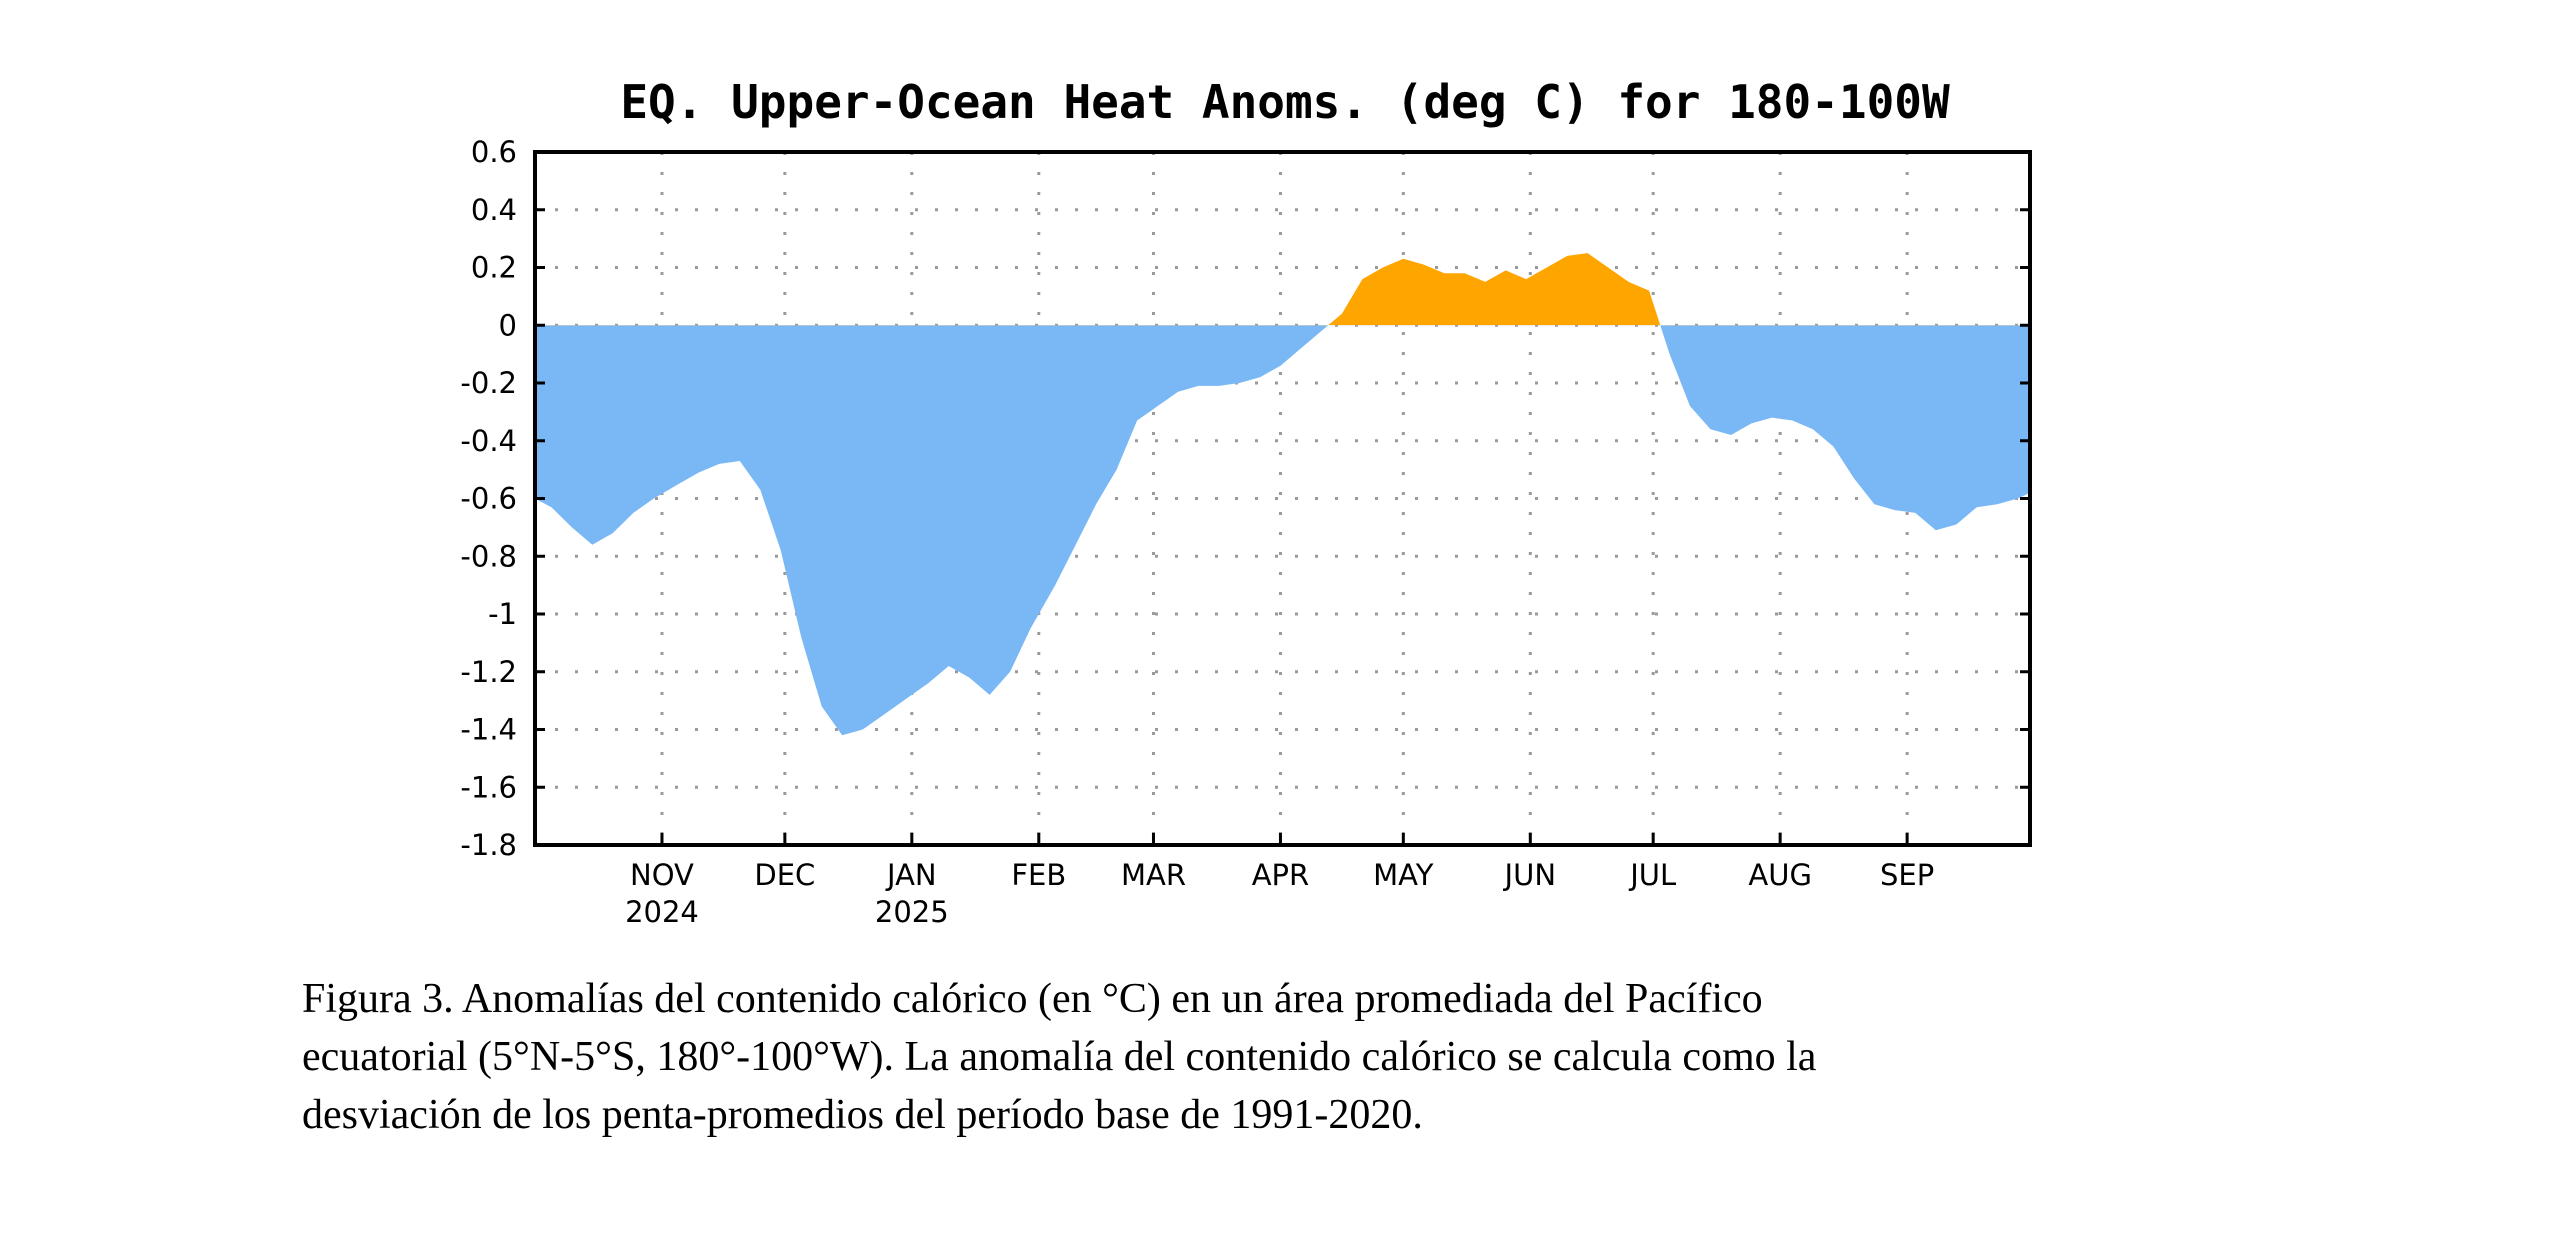 The height and width of the screenshot is (1237, 2550). I want to click on y-tick-label: -1.6, so click(488, 787).